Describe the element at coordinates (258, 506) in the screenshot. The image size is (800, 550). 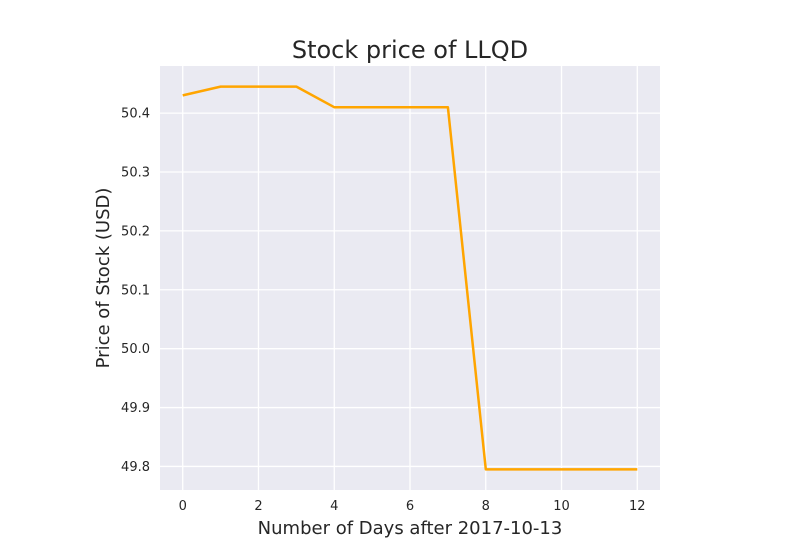
I see `x-tick-label: 2` at that location.